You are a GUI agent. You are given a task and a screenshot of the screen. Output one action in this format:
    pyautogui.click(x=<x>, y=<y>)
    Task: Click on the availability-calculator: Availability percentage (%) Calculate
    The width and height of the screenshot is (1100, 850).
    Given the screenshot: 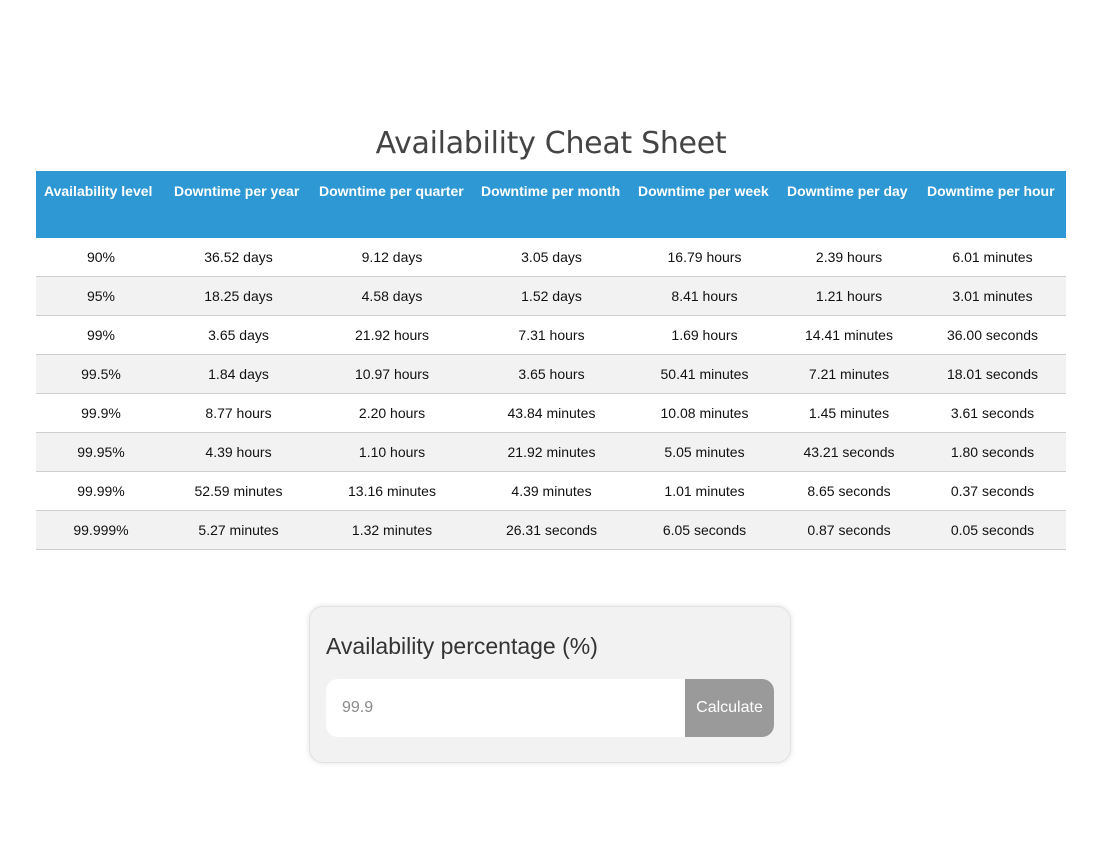 What is the action you would take?
    pyautogui.click(x=550, y=684)
    